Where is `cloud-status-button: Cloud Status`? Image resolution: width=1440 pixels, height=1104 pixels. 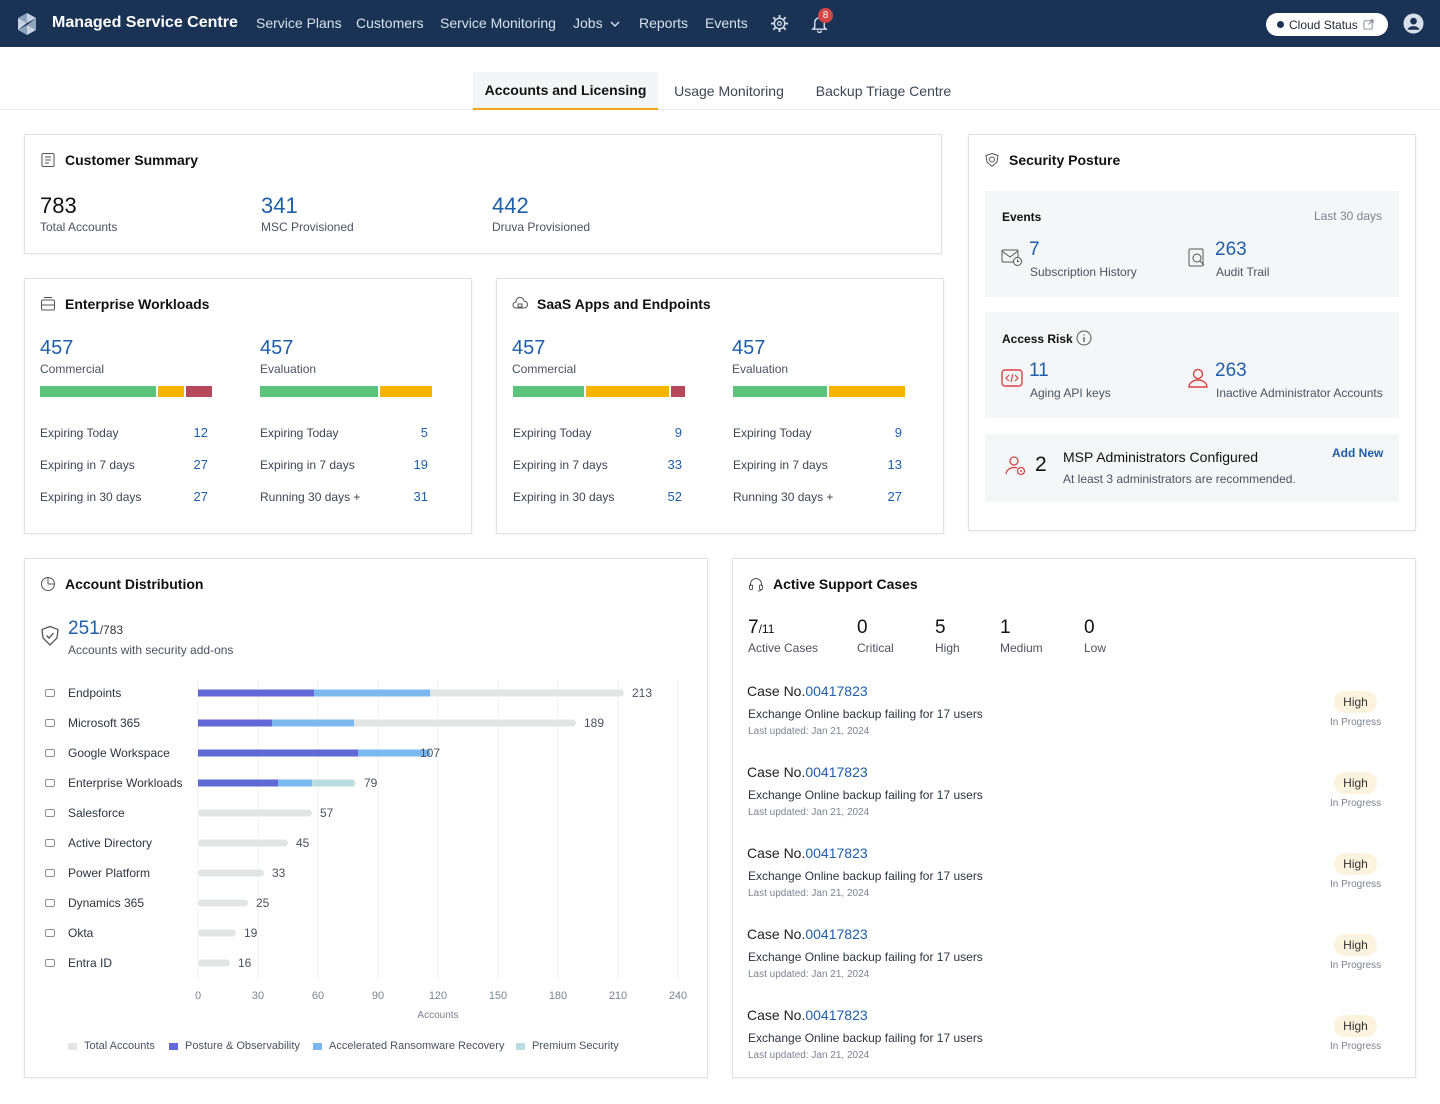 cloud-status-button: Cloud Status is located at coordinates (1327, 24).